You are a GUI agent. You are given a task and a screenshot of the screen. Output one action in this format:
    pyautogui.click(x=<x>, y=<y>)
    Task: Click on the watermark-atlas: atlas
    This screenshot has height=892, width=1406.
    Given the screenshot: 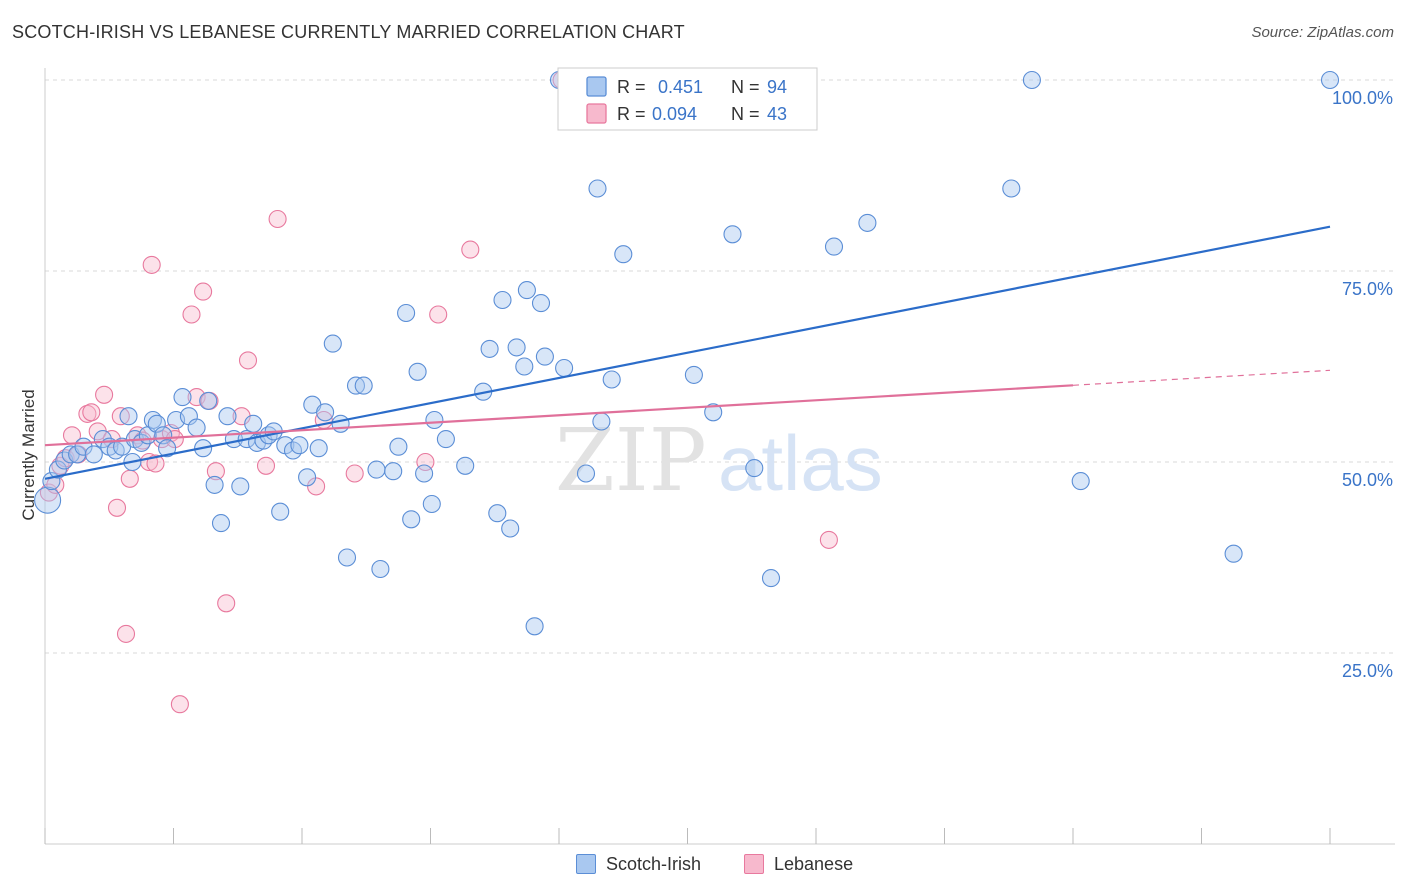 What is the action you would take?
    pyautogui.click(x=800, y=463)
    